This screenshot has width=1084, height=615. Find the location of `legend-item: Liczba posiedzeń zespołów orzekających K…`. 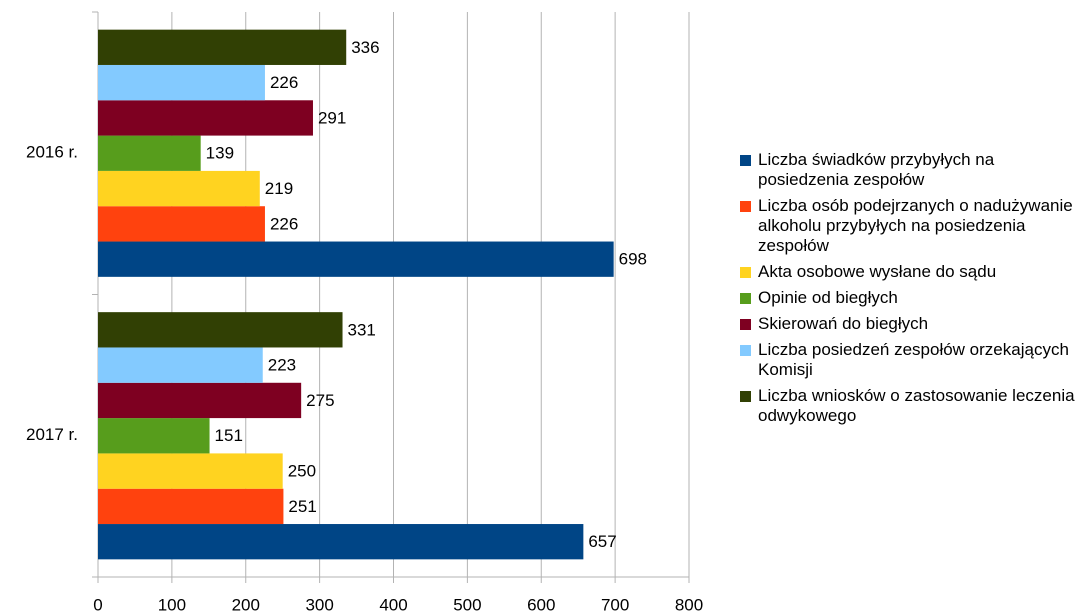

legend-item: Liczba posiedzeń zespołów orzekających K… is located at coordinates (910, 360).